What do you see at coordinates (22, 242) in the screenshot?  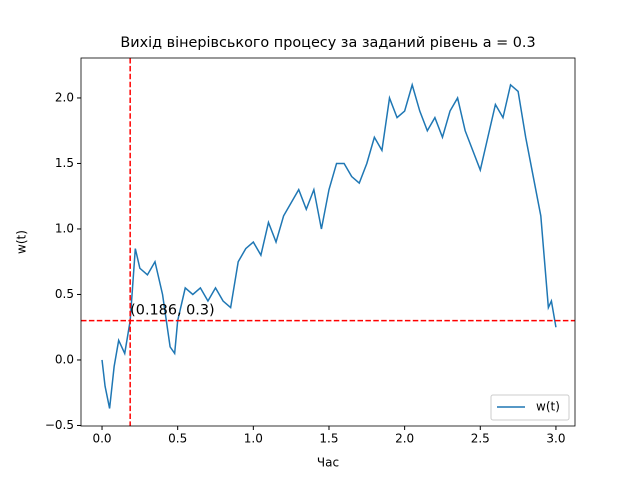 I see `y-axis-label: w(t)` at bounding box center [22, 242].